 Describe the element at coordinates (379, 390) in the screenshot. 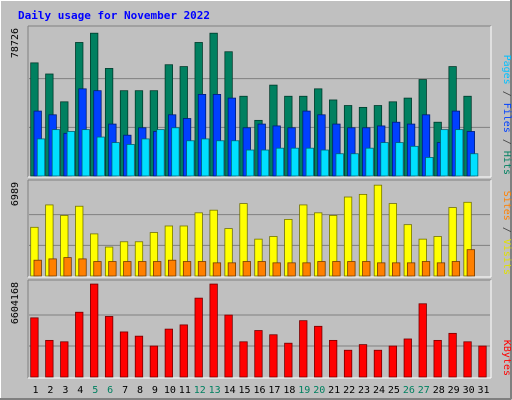

I see `x-tick-label: 24` at that location.